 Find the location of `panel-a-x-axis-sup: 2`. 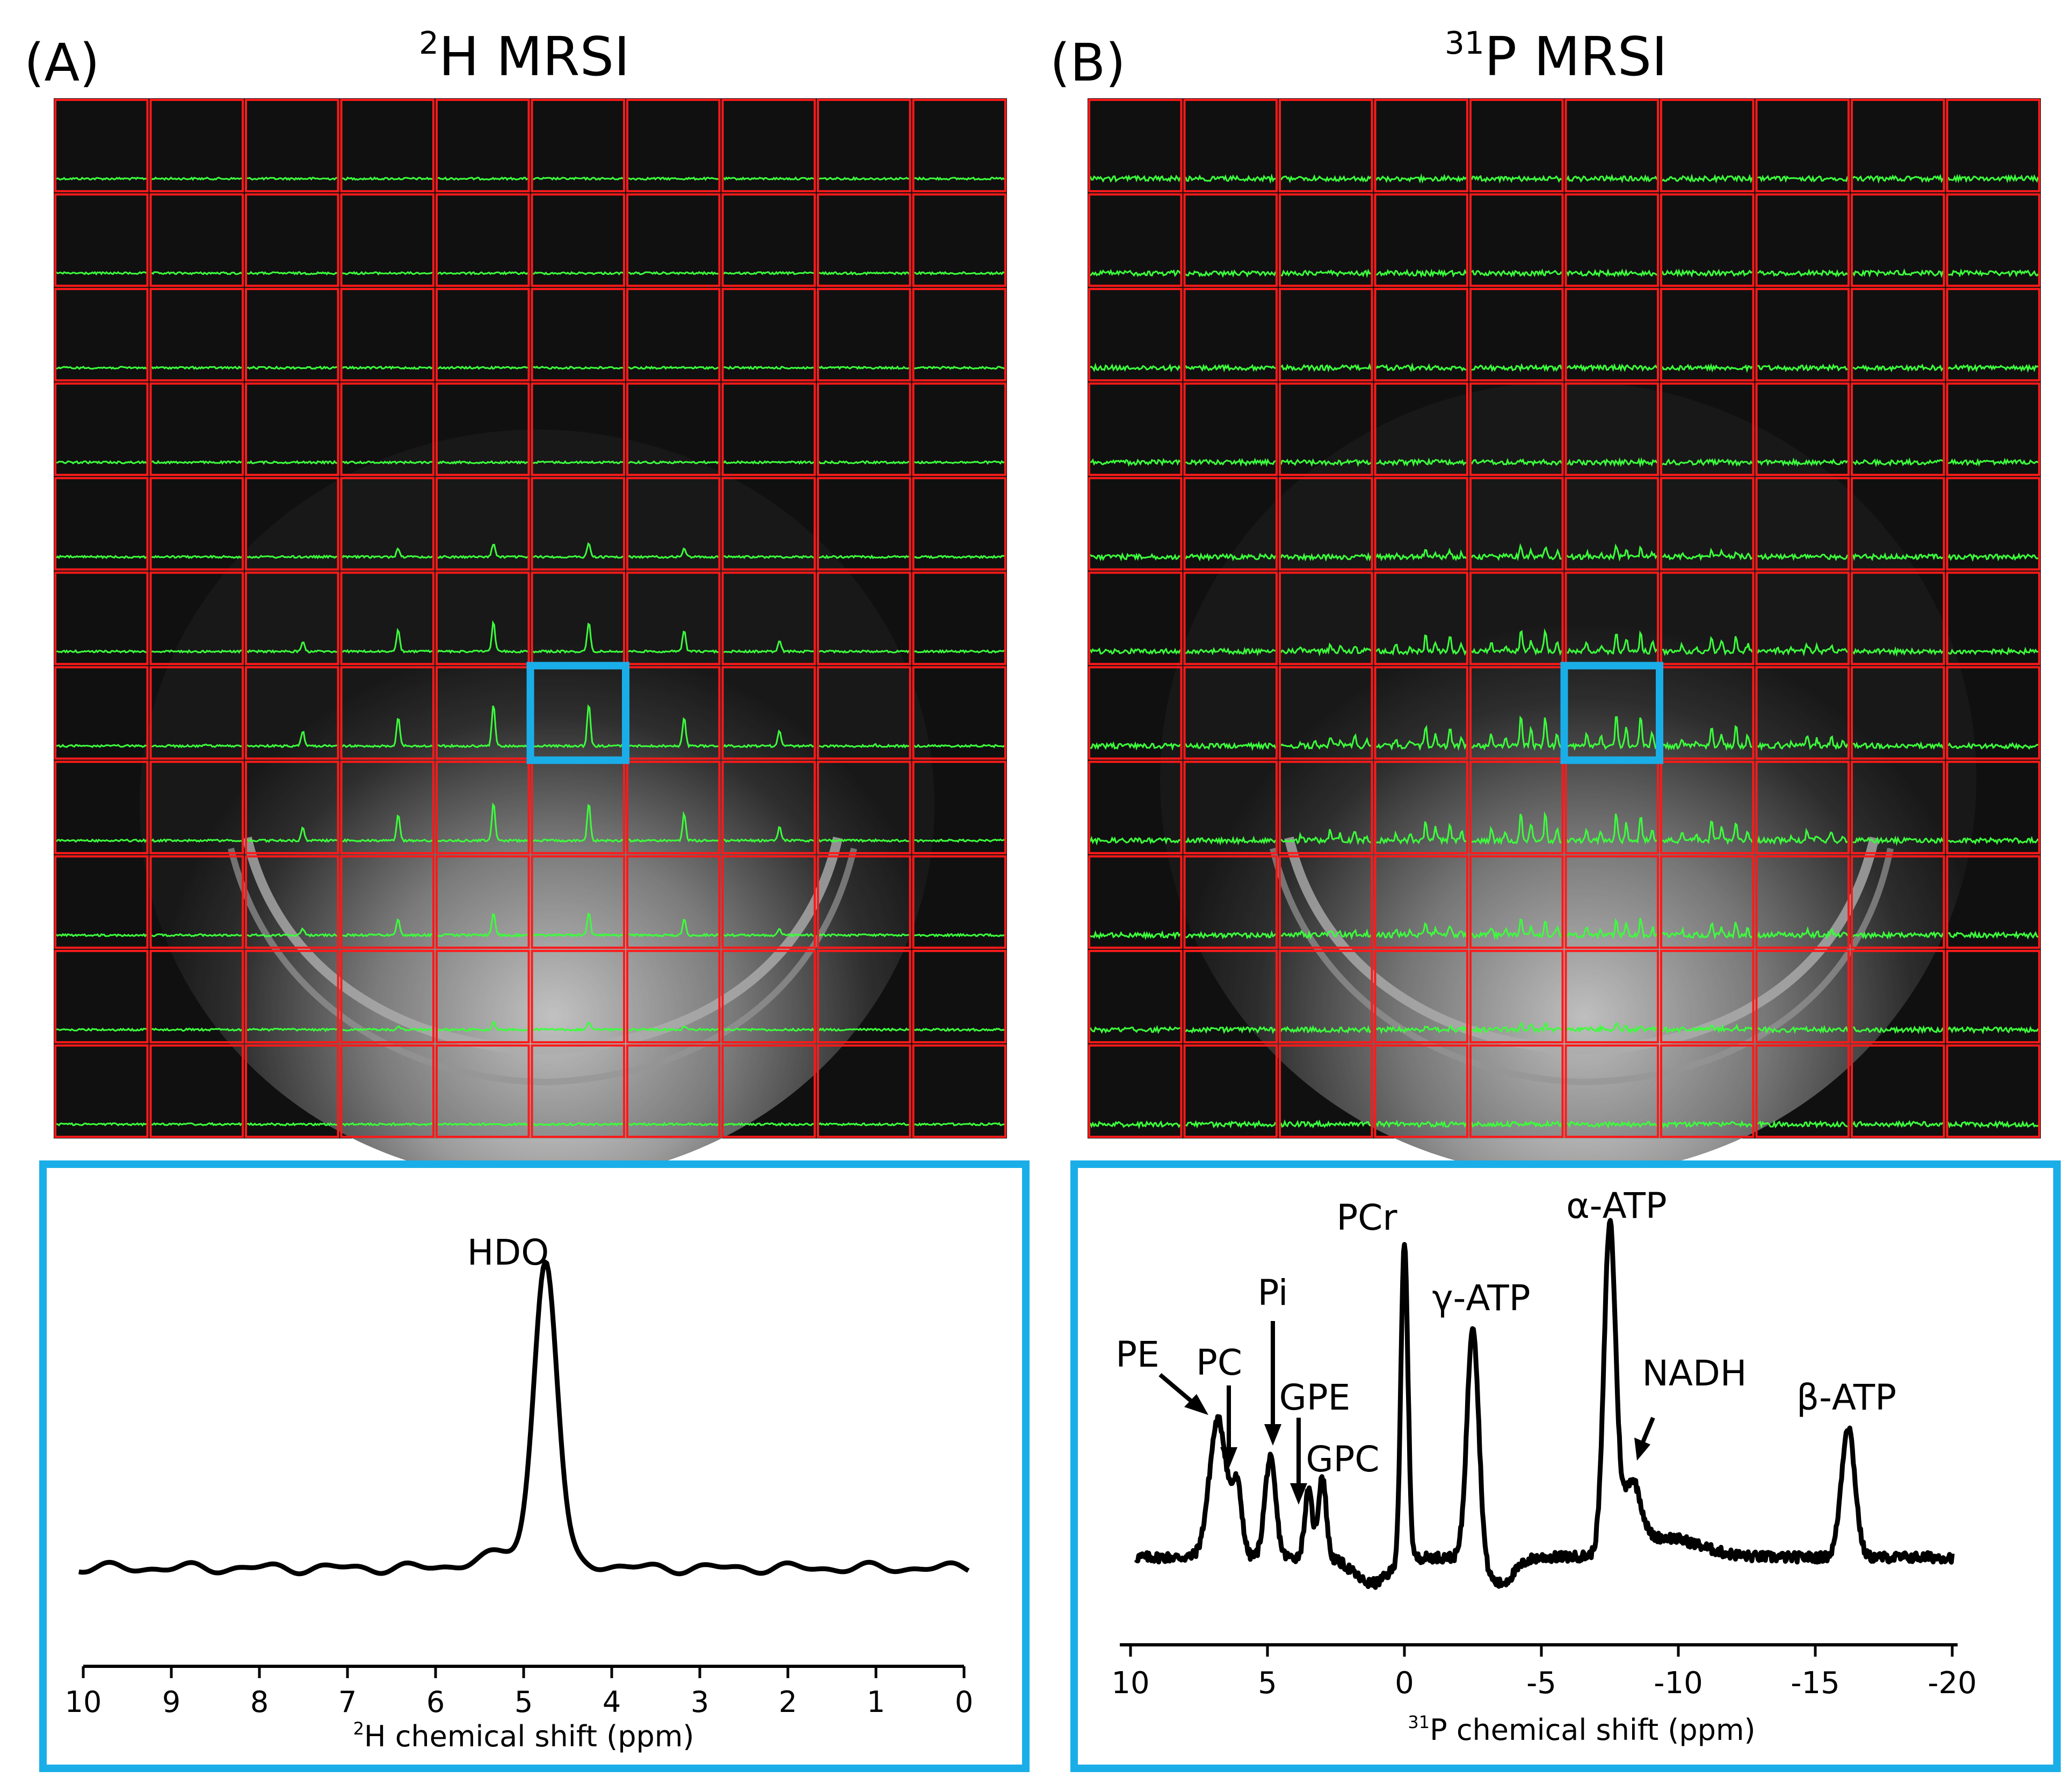

panel-a-x-axis-sup: 2 is located at coordinates (358, 1728).